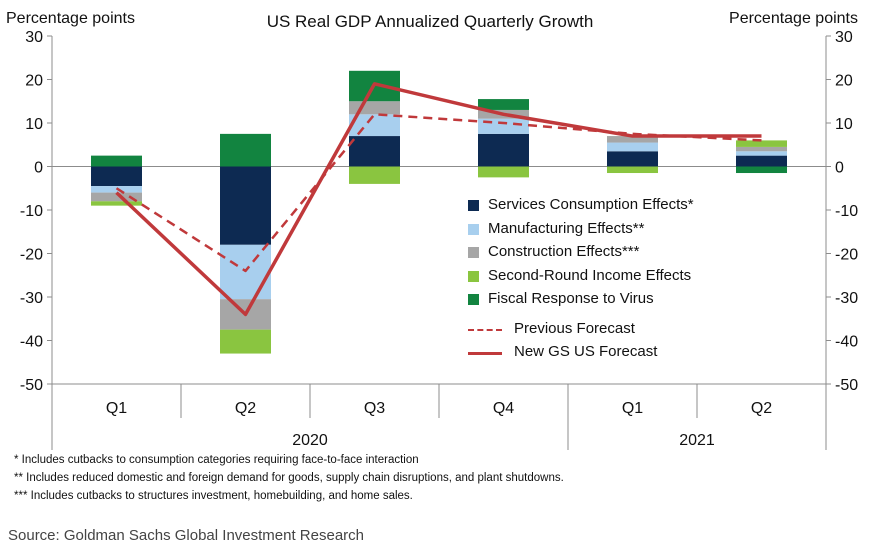  I want to click on left-tick-label: 30, so click(34, 37).